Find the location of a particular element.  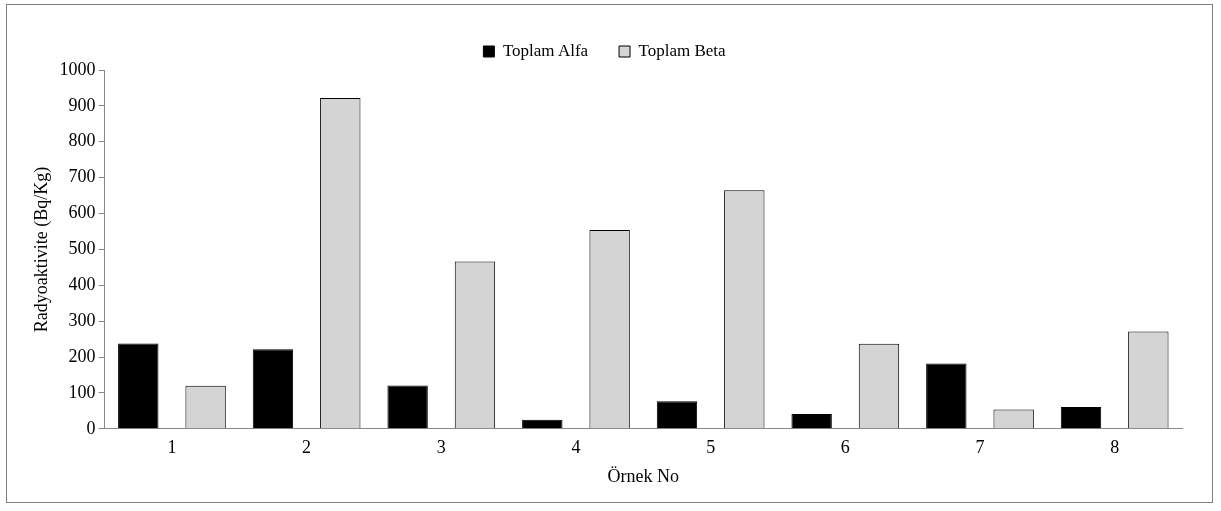

y-tick-label: 300 is located at coordinates (82, 319).